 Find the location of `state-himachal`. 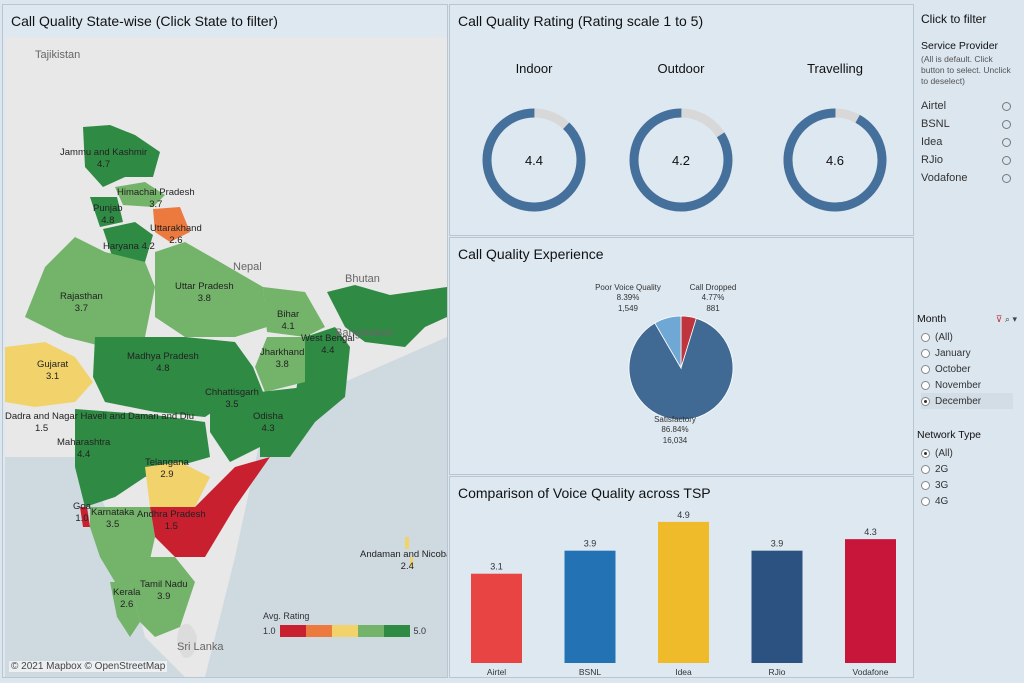

state-himachal is located at coordinates (140, 194).